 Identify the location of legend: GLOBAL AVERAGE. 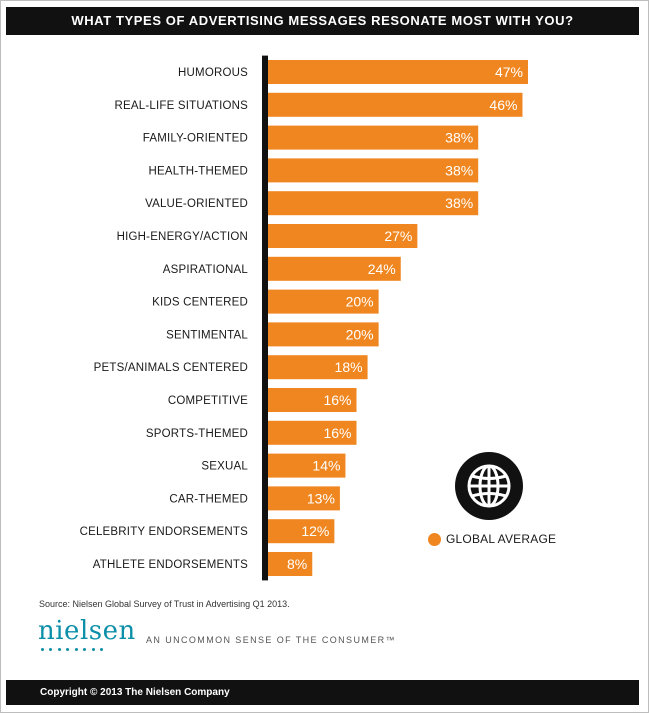
(492, 539).